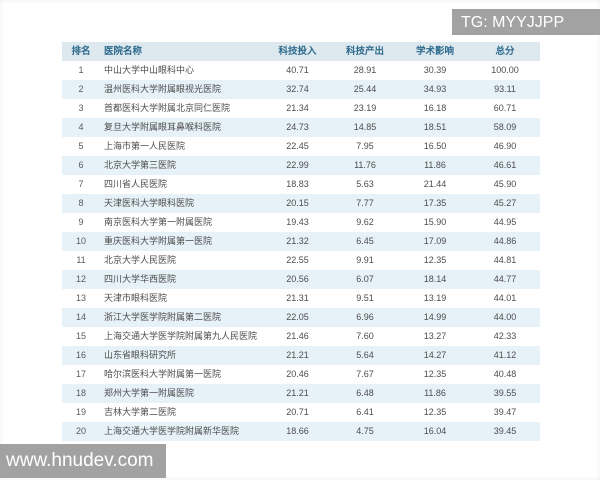 The image size is (600, 480). What do you see at coordinates (297, 222) in the screenshot?
I see `cell-input: 19.43` at bounding box center [297, 222].